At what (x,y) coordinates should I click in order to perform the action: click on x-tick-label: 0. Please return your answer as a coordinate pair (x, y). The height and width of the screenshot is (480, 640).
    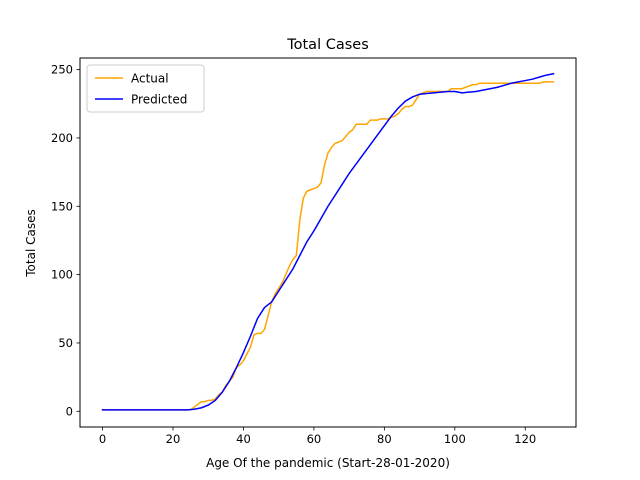
    Looking at the image, I should click on (102, 439).